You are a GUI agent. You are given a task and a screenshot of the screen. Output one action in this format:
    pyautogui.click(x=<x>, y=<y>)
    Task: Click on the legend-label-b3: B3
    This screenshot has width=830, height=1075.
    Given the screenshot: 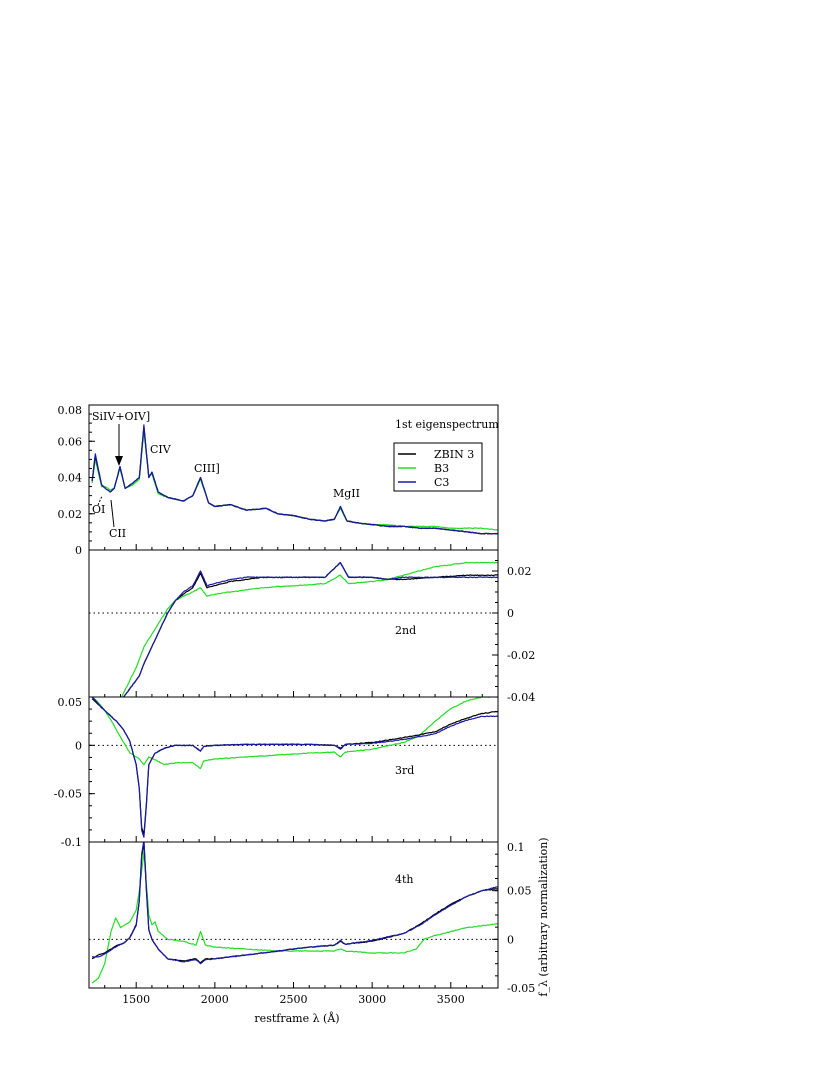 What is the action you would take?
    pyautogui.click(x=441, y=468)
    